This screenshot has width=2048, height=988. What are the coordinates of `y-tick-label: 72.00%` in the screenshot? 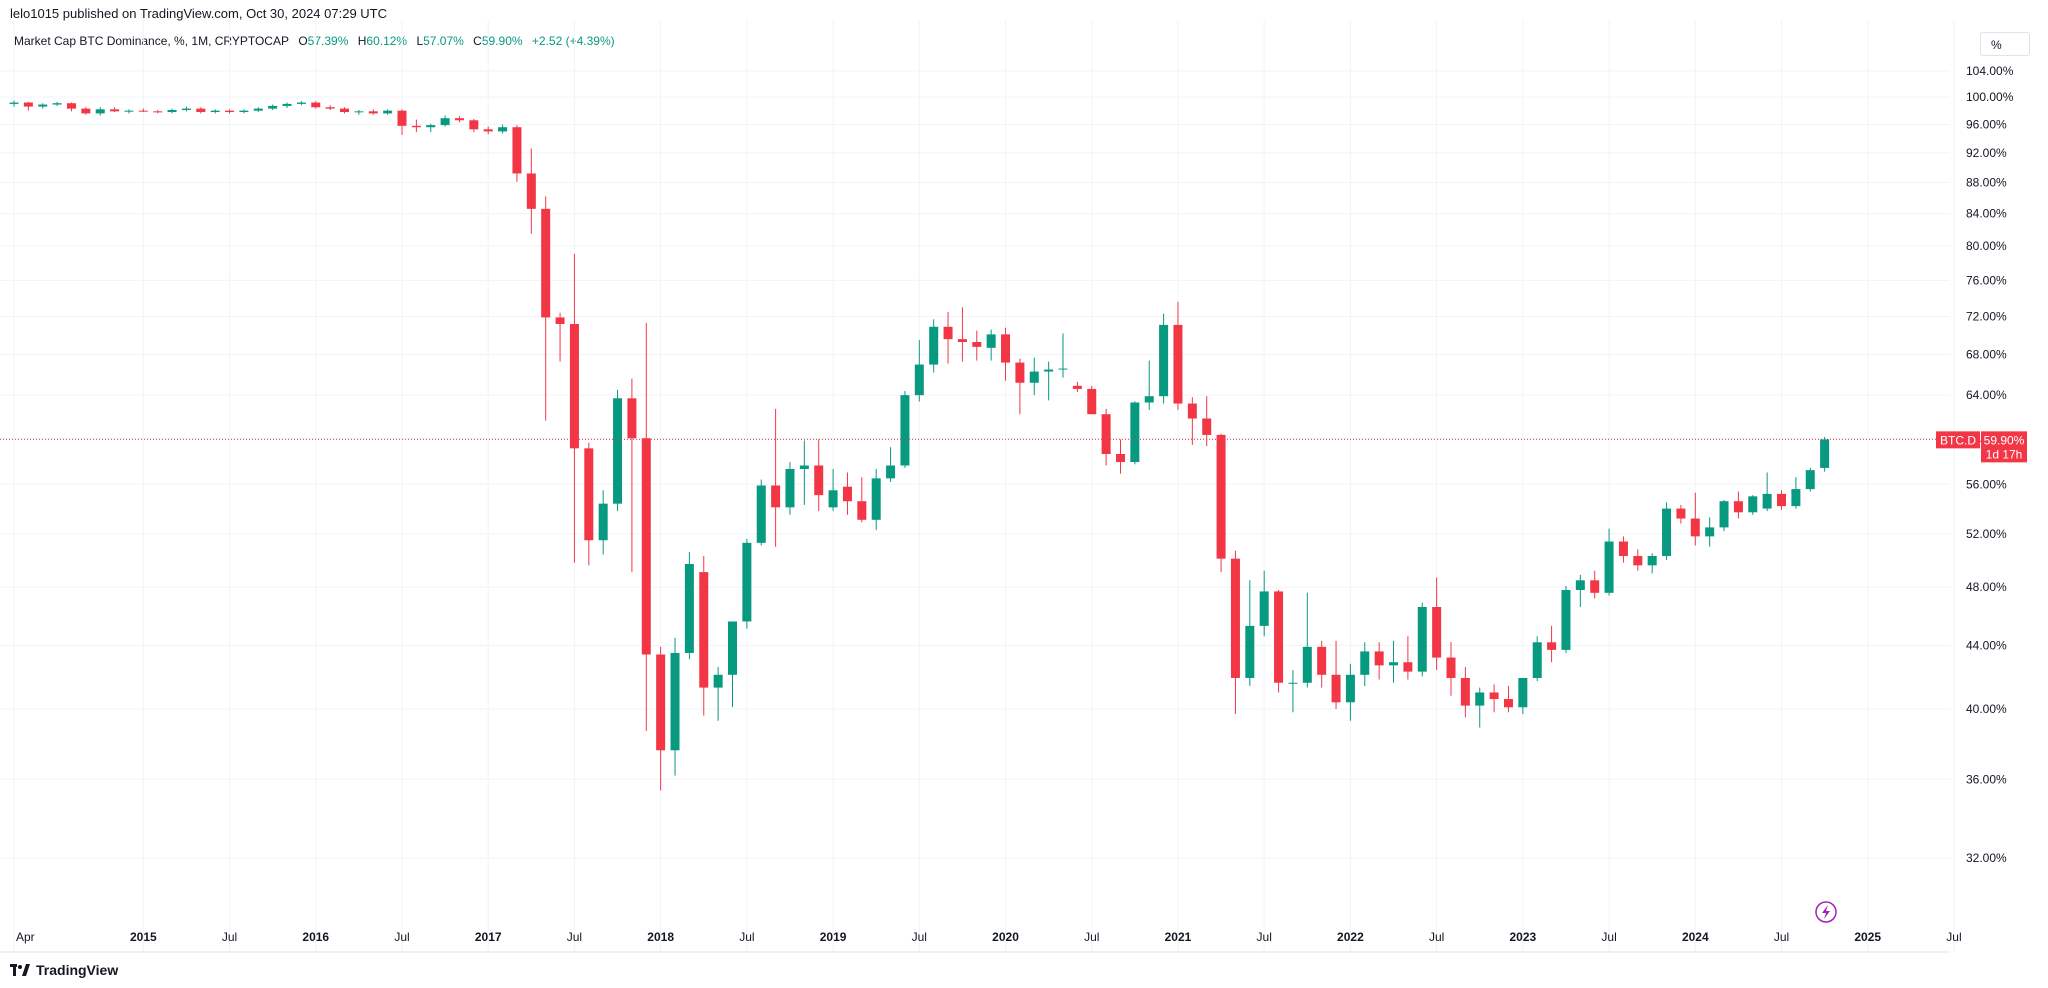 It's located at (1986, 317).